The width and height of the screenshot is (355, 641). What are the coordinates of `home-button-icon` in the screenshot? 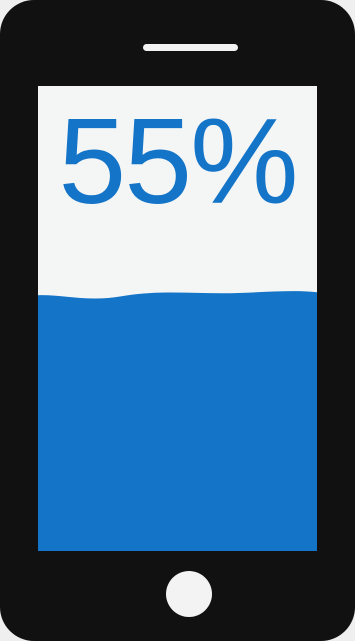 It's located at (189, 594).